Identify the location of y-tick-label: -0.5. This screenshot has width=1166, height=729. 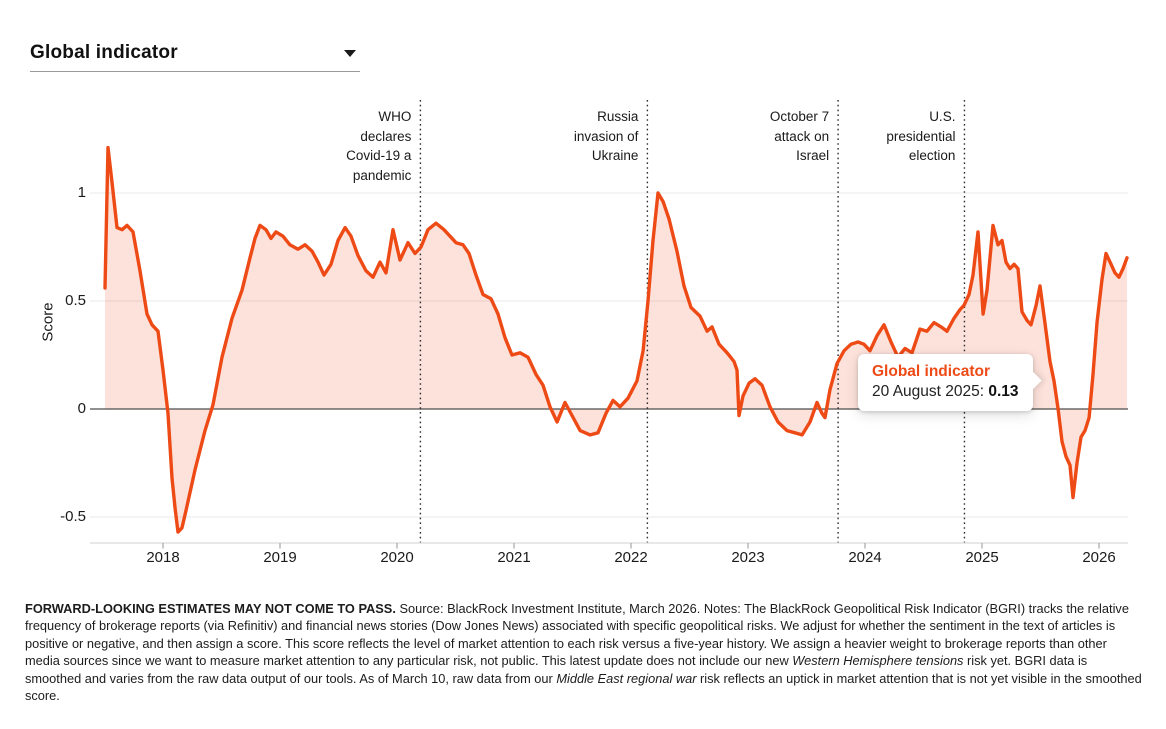
(73, 516).